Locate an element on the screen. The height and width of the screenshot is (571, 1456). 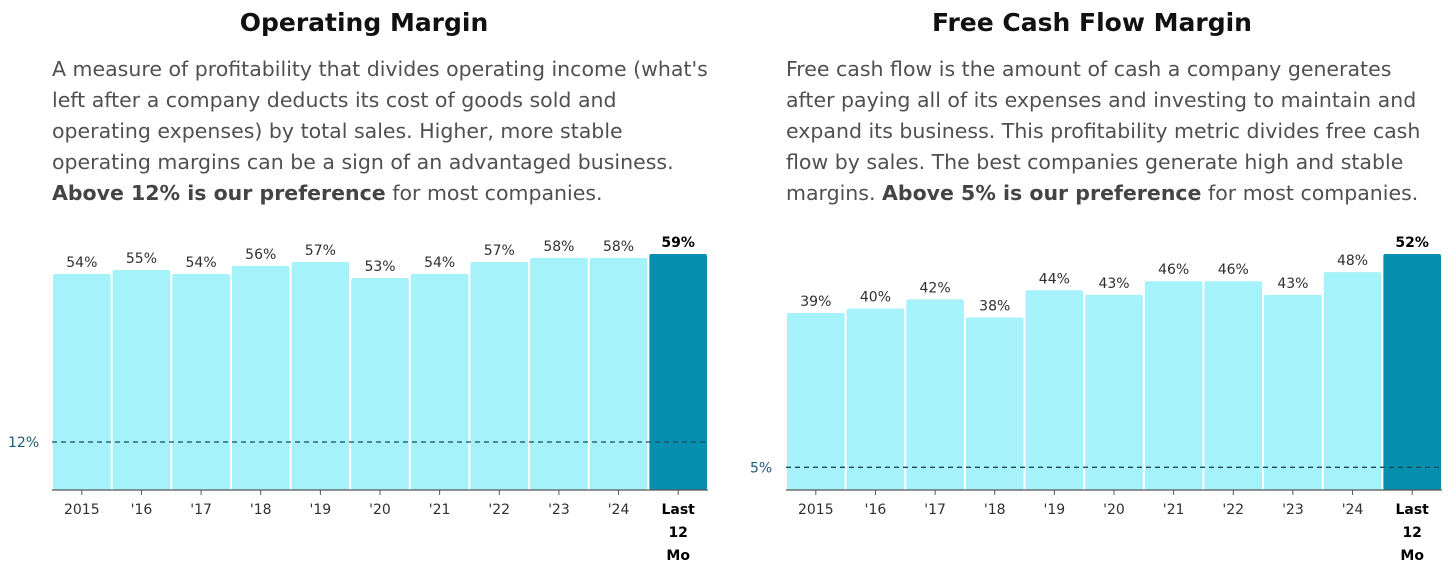
value-label-2: 42% is located at coordinates (935, 288).